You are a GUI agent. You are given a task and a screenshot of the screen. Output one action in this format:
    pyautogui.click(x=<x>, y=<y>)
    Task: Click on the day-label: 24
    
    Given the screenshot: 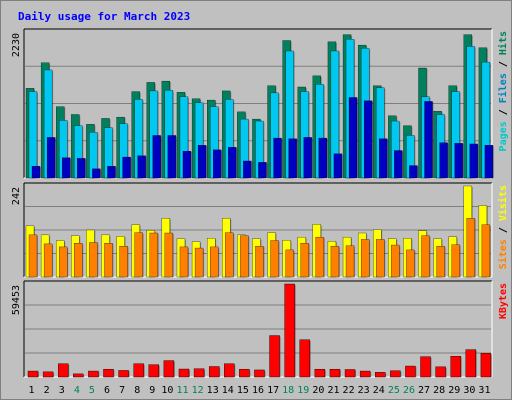 What is the action you would take?
    pyautogui.click(x=379, y=390)
    